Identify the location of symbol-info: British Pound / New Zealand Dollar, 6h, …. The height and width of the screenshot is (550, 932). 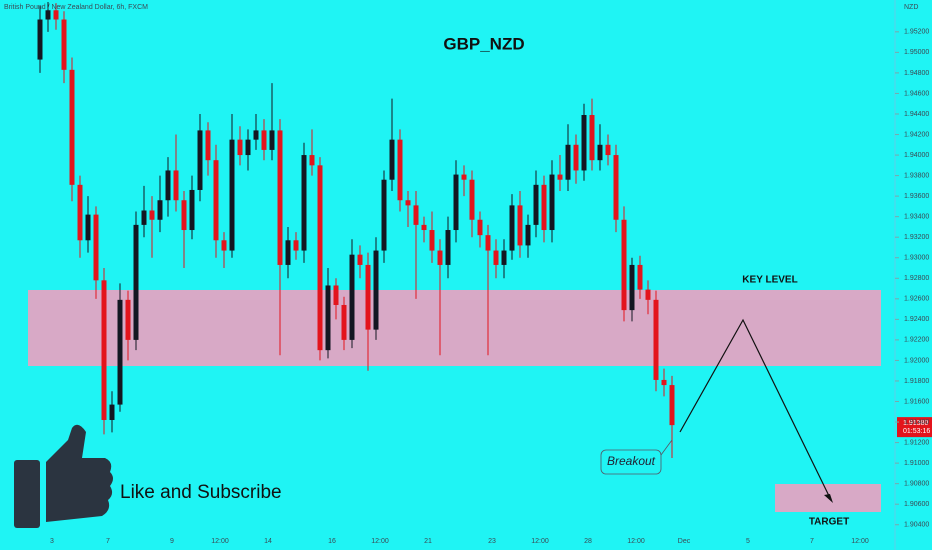
(76, 7).